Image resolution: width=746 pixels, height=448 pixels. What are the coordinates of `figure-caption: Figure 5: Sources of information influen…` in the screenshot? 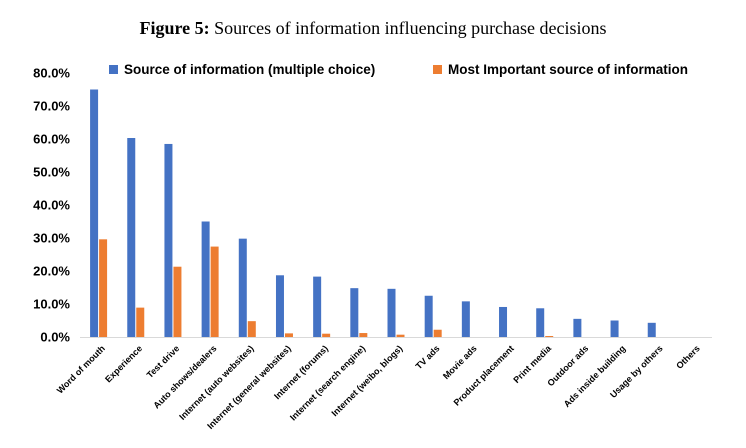 It's located at (373, 28).